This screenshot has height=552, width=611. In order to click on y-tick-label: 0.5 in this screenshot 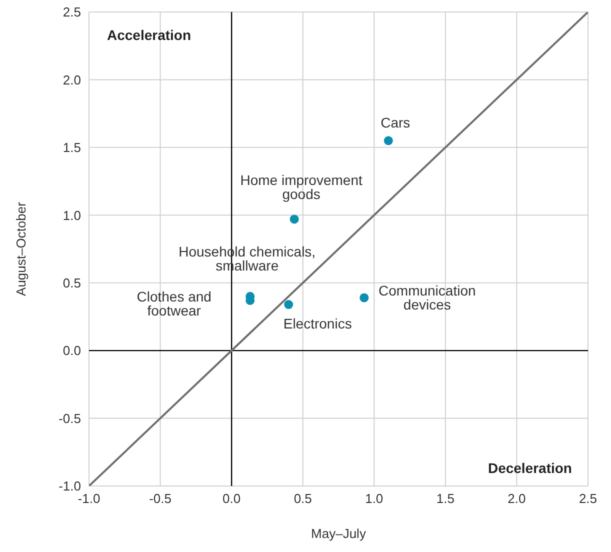, I will do `click(71, 282)`.